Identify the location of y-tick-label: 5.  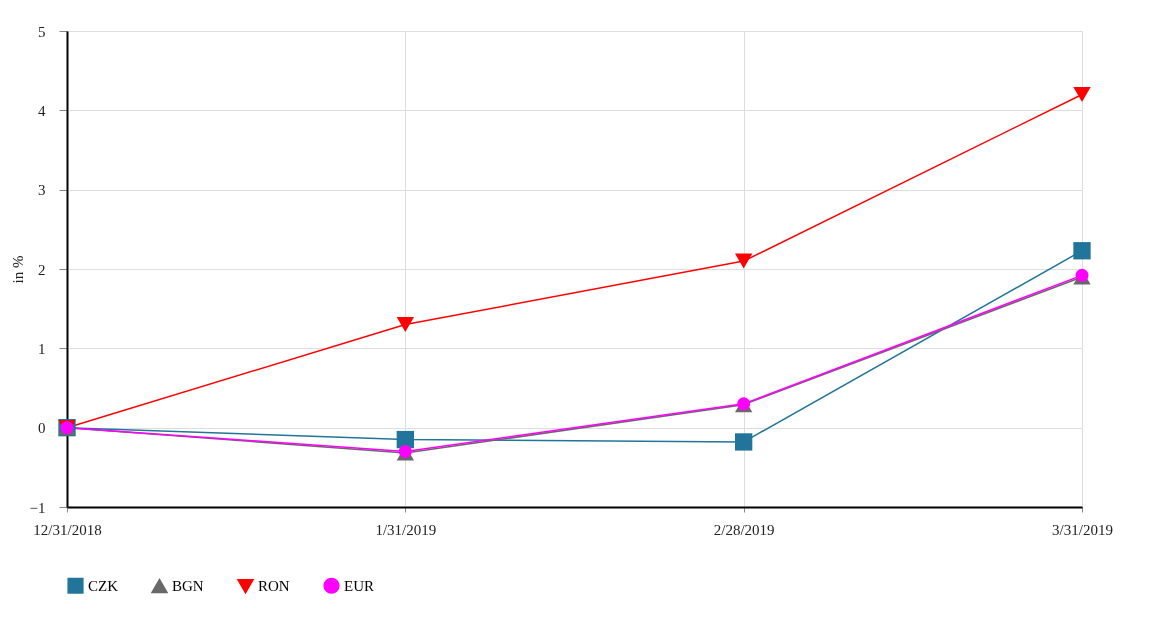
(42, 31).